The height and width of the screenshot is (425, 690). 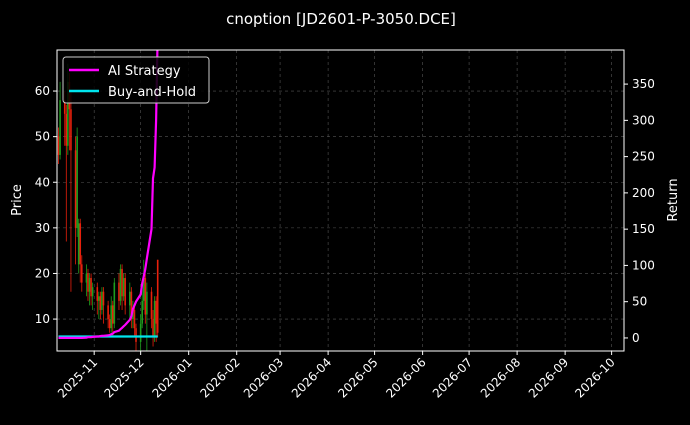 I want to click on x-tick-label: 2026-04, so click(x=311, y=377).